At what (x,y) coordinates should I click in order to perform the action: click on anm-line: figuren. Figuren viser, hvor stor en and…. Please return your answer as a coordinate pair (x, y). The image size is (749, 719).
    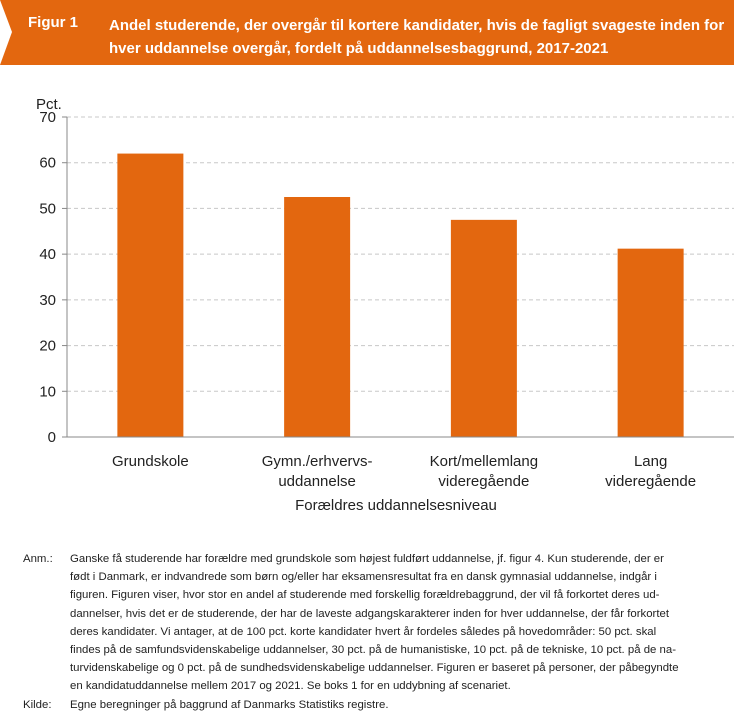
    Looking at the image, I should click on (365, 595).